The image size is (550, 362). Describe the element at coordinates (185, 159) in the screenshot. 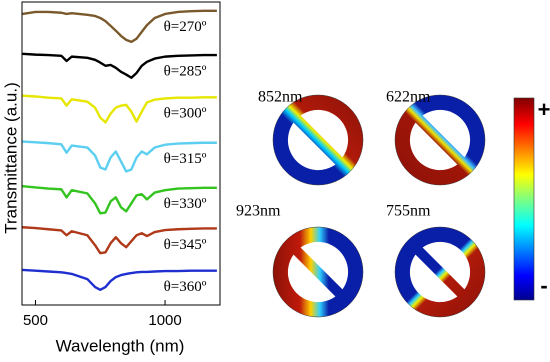

I see `series-label: θ=315º` at that location.